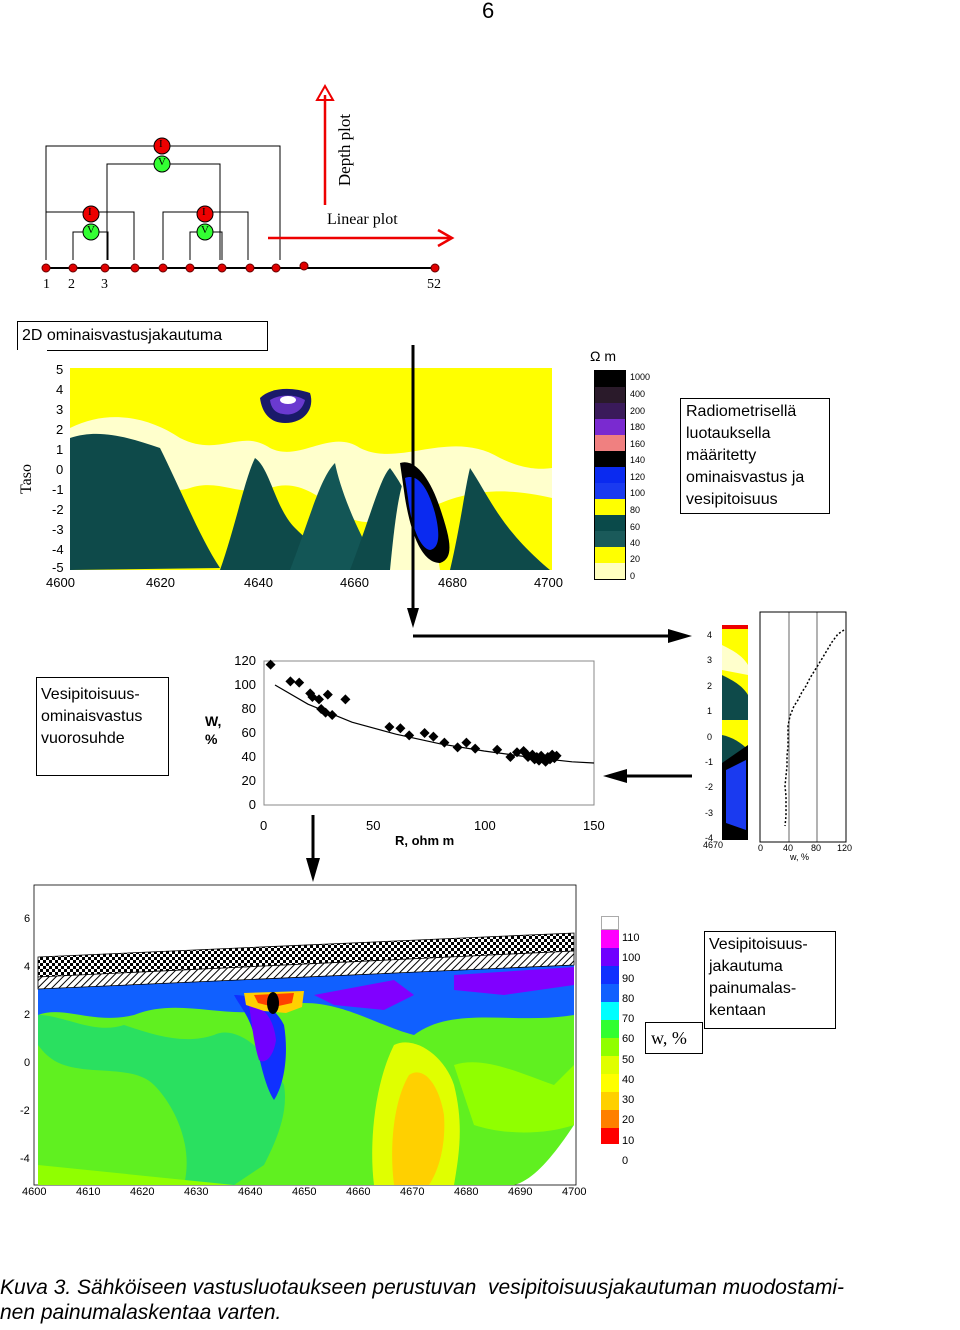  I want to click on plot-frame, so click(429, 733).